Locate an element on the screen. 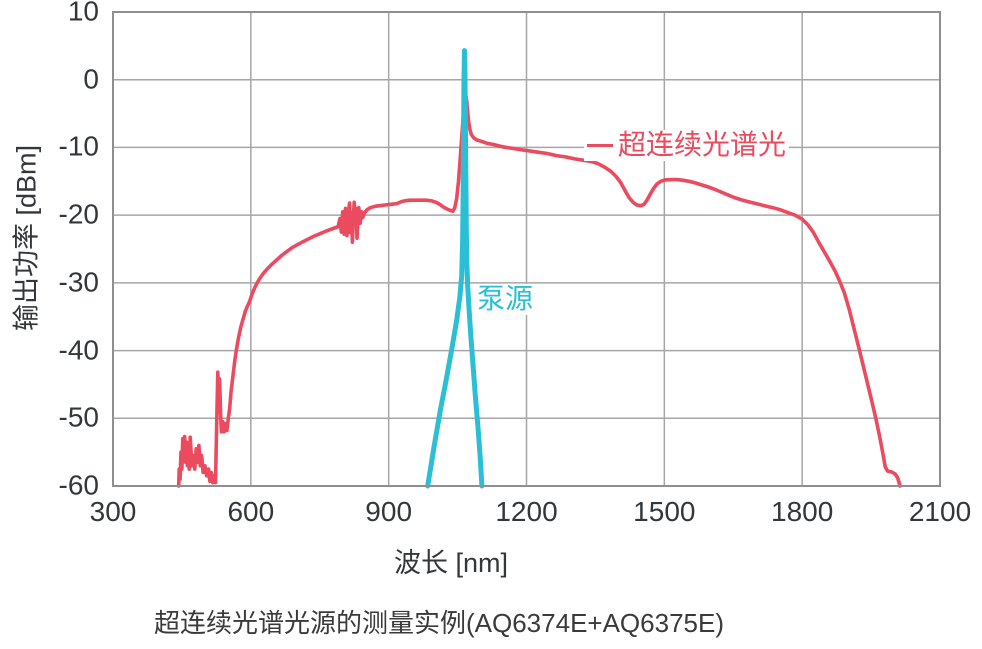 The width and height of the screenshot is (982, 649). x-tick-label: 1200 is located at coordinates (526, 511).